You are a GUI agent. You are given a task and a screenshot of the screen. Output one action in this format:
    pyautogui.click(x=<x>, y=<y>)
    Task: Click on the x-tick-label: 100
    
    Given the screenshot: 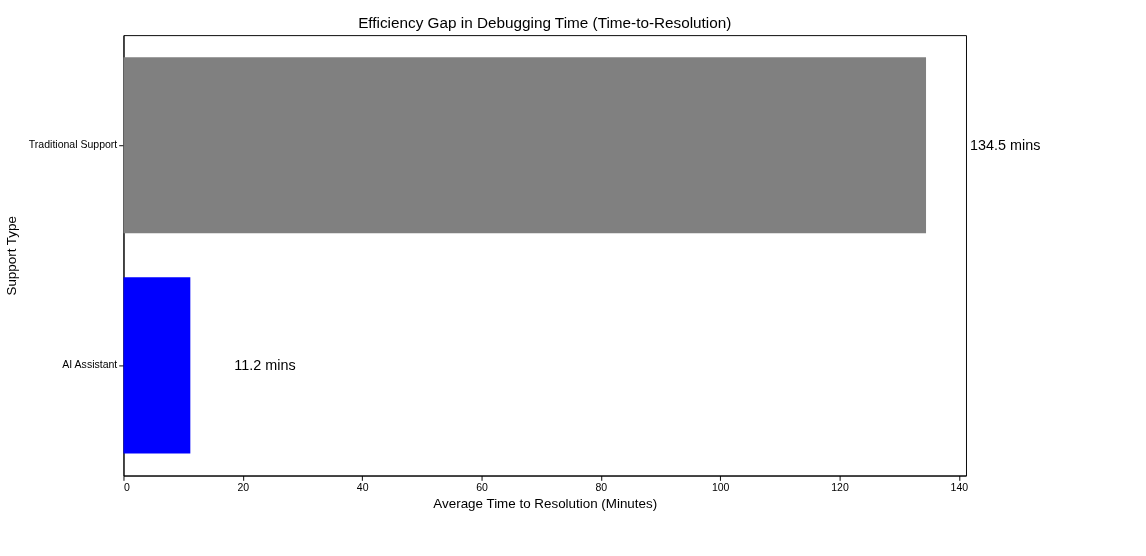 What is the action you would take?
    pyautogui.click(x=720, y=487)
    